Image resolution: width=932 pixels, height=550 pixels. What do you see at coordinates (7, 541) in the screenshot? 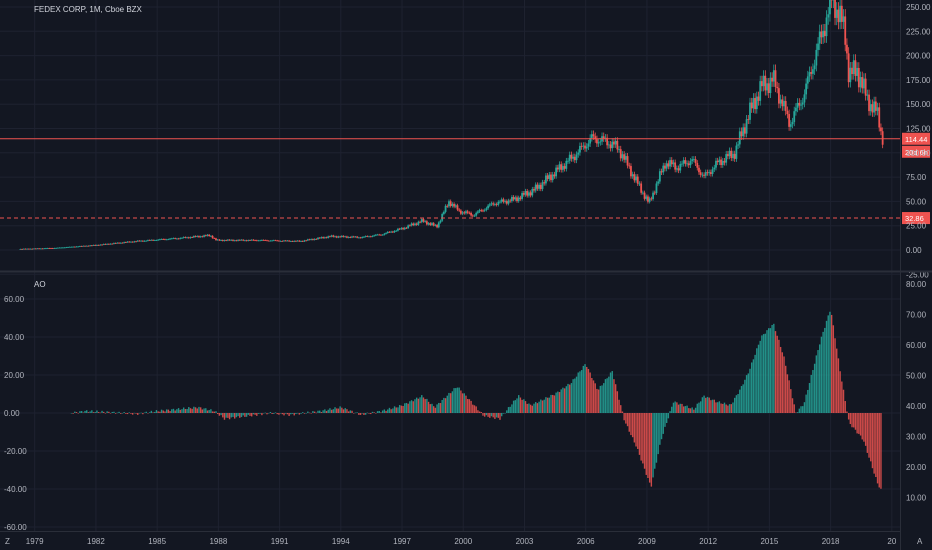
I see `zoom-reset-button: Z` at bounding box center [7, 541].